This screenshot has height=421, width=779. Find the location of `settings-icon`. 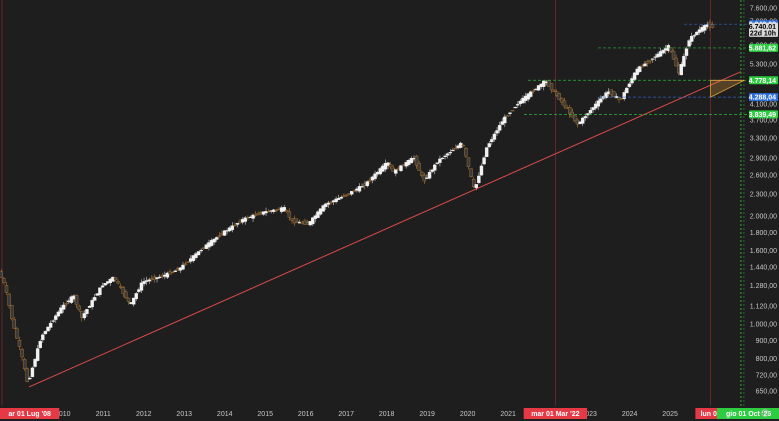

settings-icon is located at coordinates (765, 413).